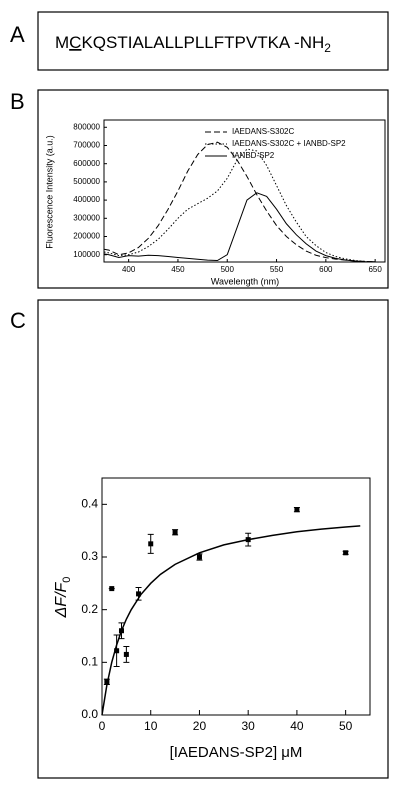 Image resolution: width=400 pixels, height=789 pixels. What do you see at coordinates (245, 281) in the screenshot?
I see `x-axis-label: Wavelength (nm)` at bounding box center [245, 281].